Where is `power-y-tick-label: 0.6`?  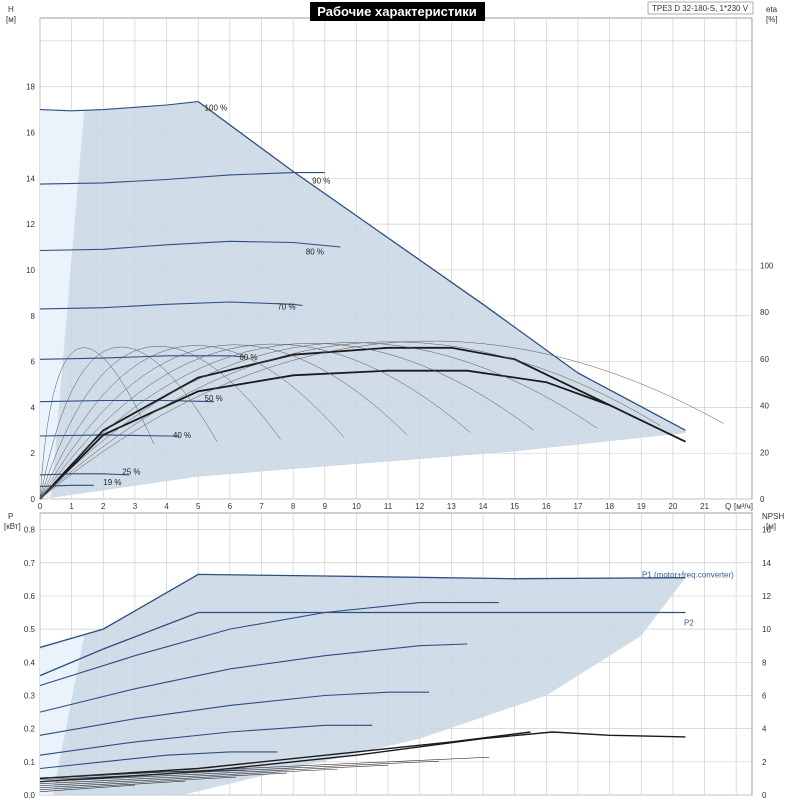 power-y-tick-label: 0.6 is located at coordinates (30, 596).